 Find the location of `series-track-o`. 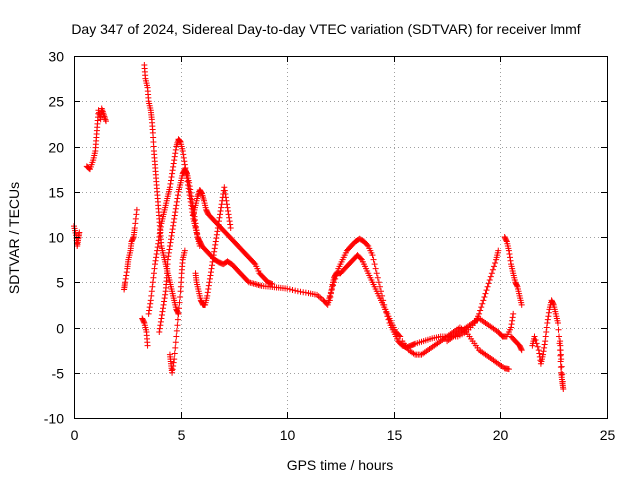

series-track-o is located at coordinates (516, 343).